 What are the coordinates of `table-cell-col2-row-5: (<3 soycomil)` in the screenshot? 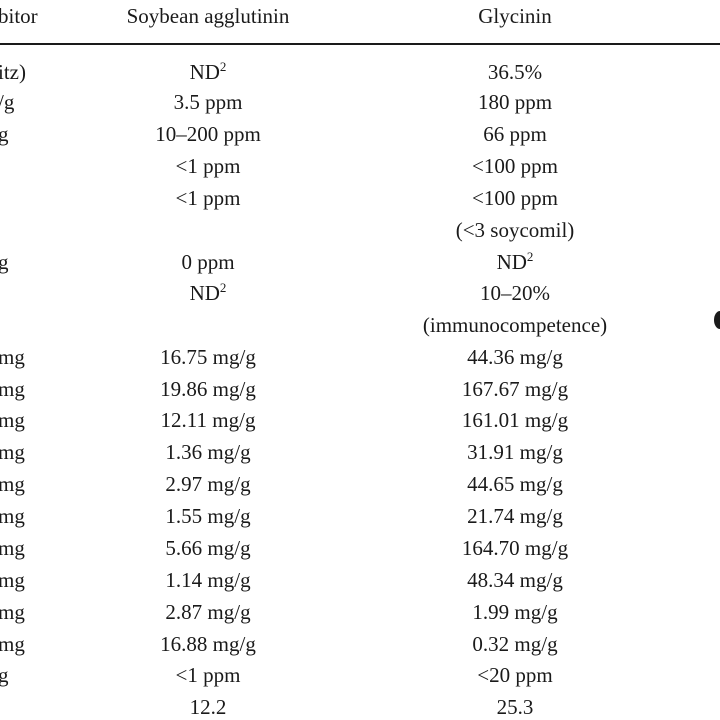 It's located at (515, 230).